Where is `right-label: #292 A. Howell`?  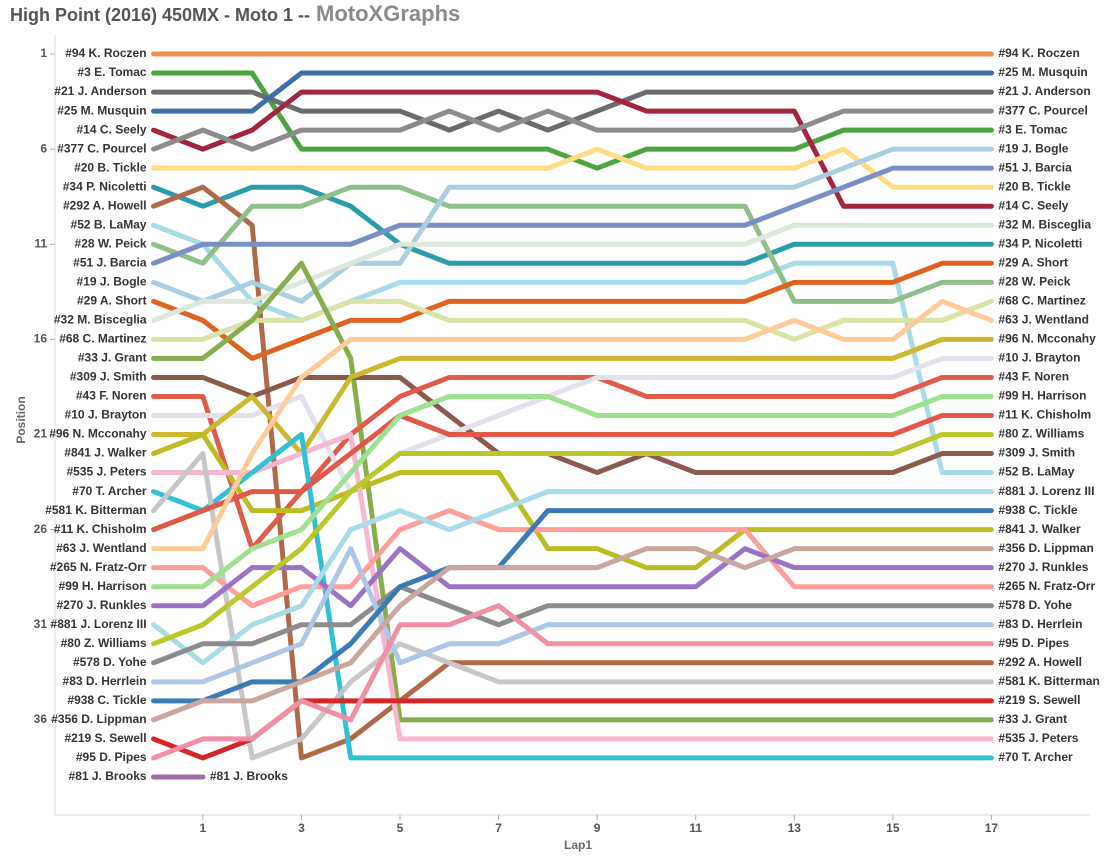 right-label: #292 A. Howell is located at coordinates (1040, 662).